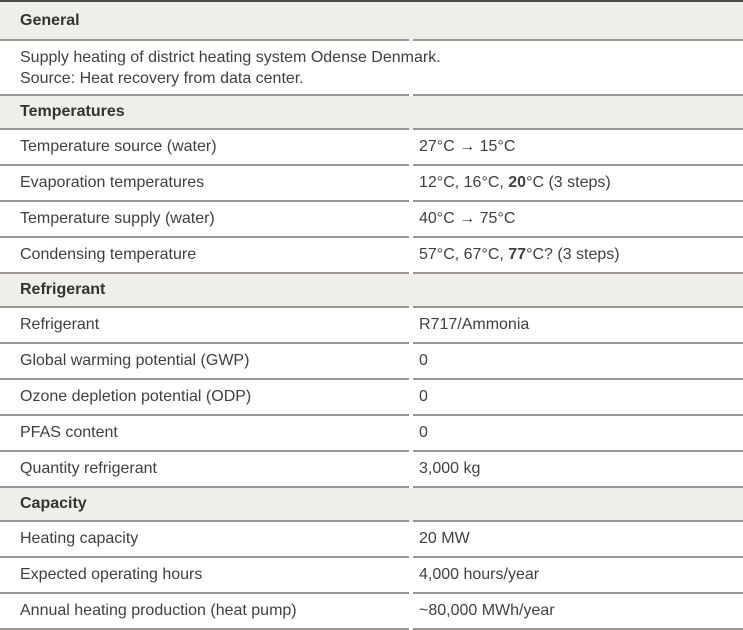 This screenshot has width=743, height=630. I want to click on value-cell: 27°C → 15°C, so click(578, 148).